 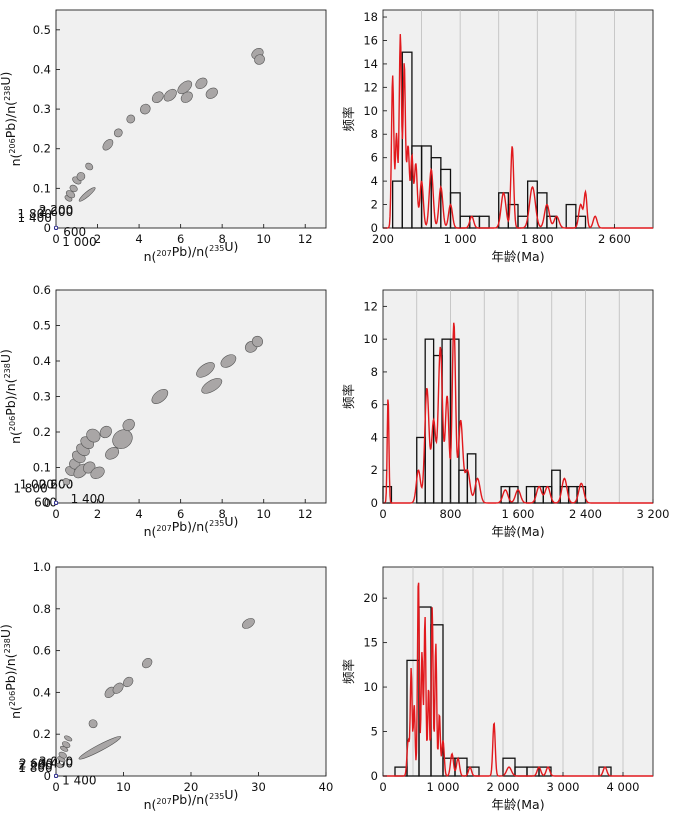 I want to click on age-label: 3 400, so click(x=56, y=764).